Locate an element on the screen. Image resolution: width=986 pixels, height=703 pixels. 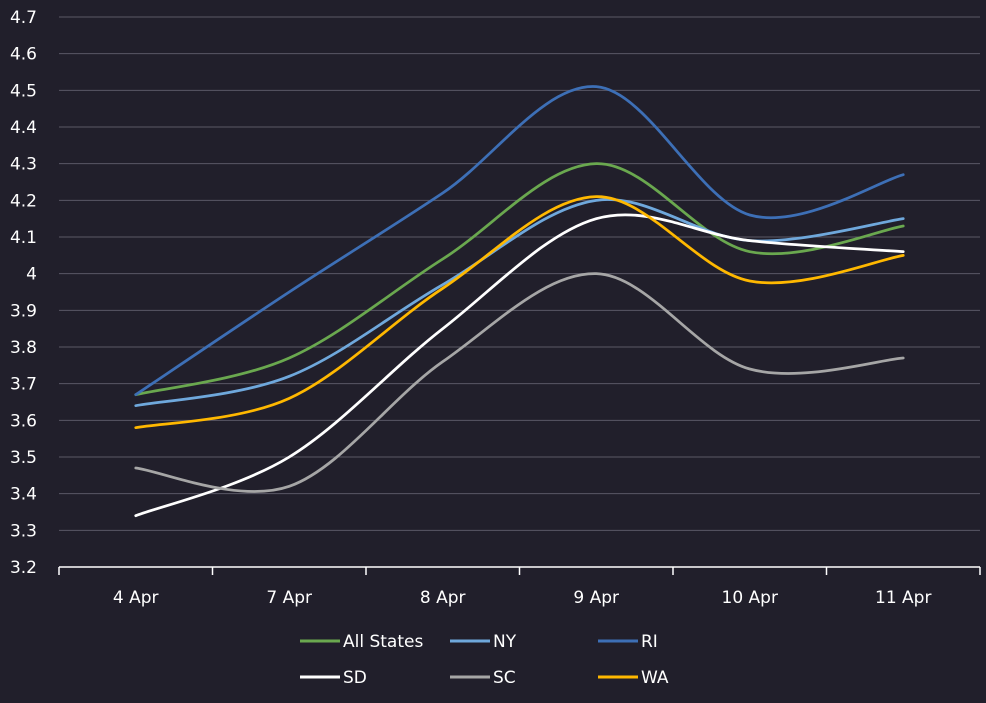
y-tick-label: 4 is located at coordinates (31, 275).